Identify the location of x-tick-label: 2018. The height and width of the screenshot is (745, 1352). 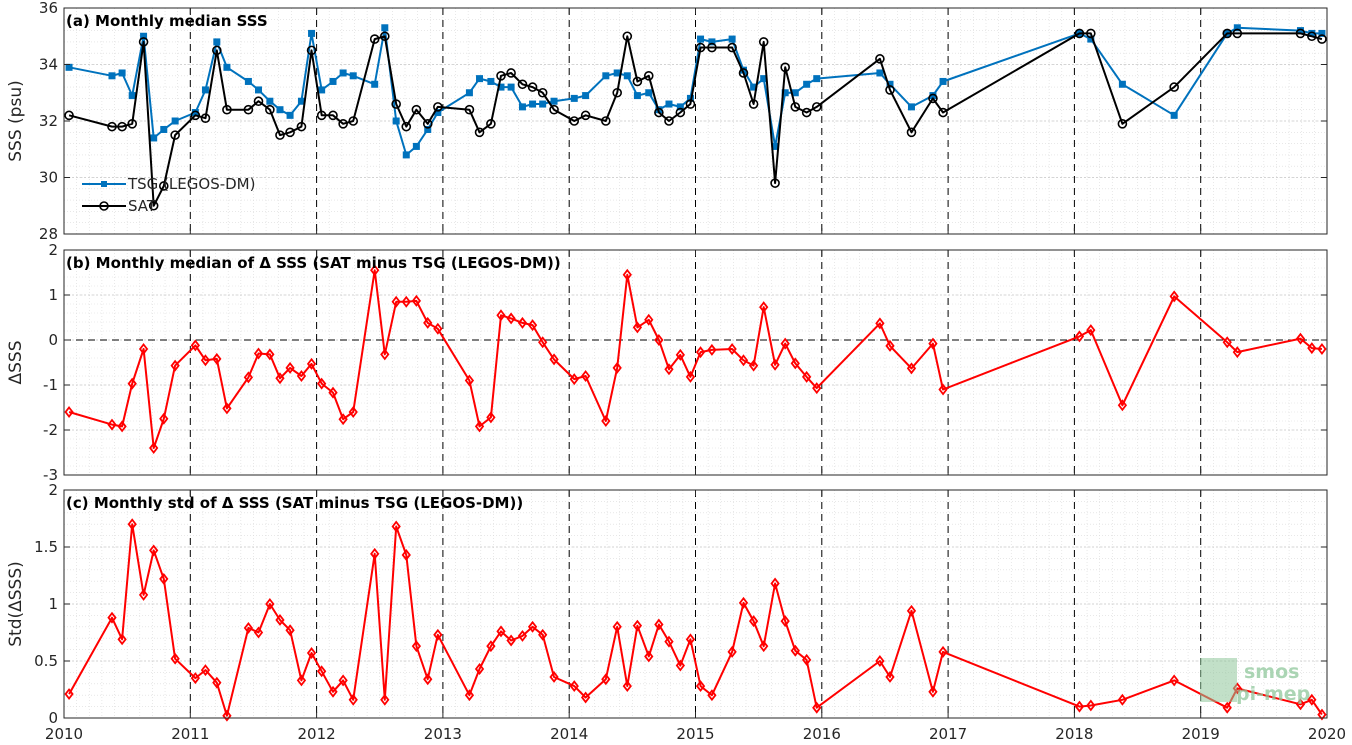
(1074, 734).